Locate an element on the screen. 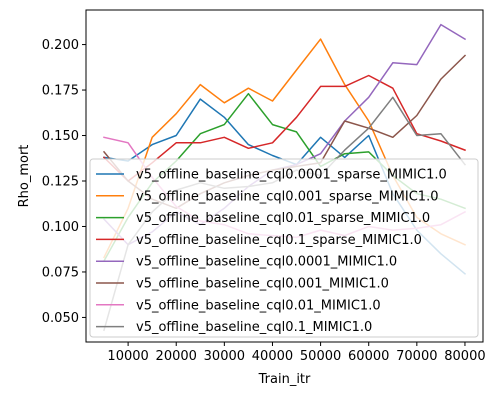 The image size is (500, 400). legend-label: v5_offline_baseline_cql0.0001_MIMIC1.0 is located at coordinates (266, 262).